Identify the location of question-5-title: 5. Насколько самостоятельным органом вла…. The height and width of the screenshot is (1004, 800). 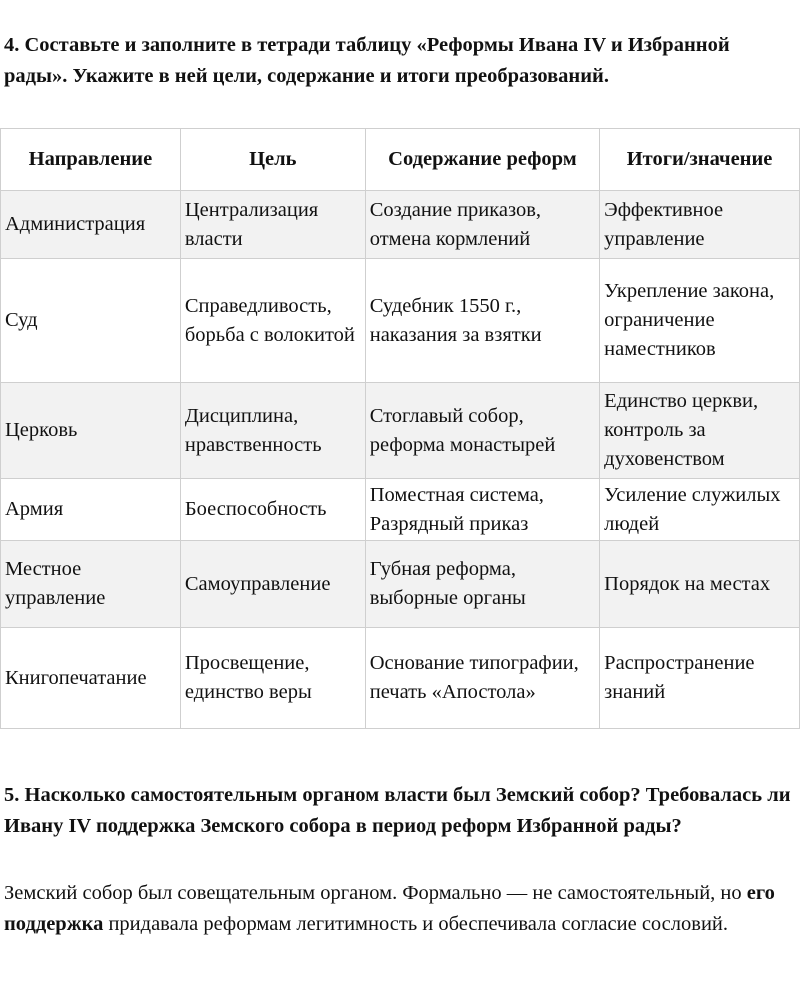
(397, 810).